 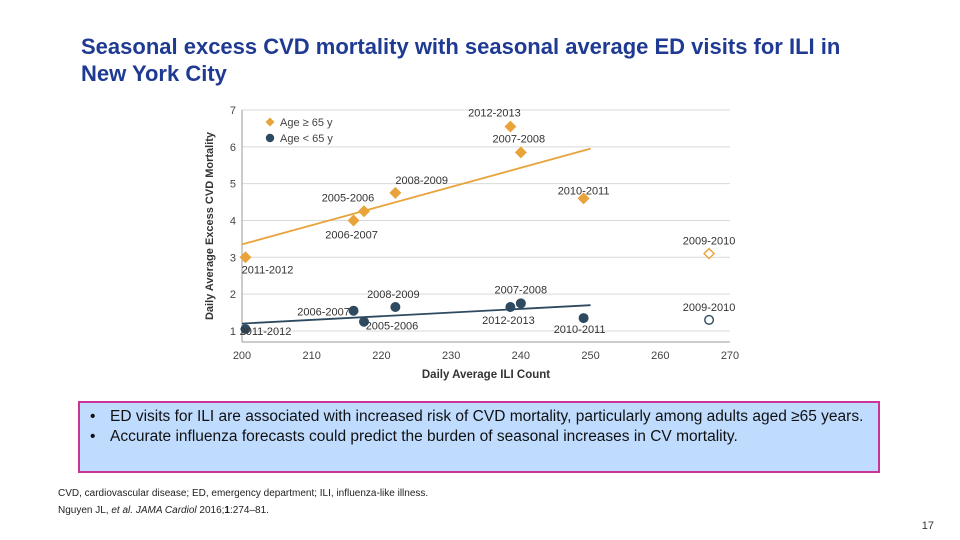 What do you see at coordinates (306, 139) in the screenshot?
I see `legend-label: Age < 65 y` at bounding box center [306, 139].